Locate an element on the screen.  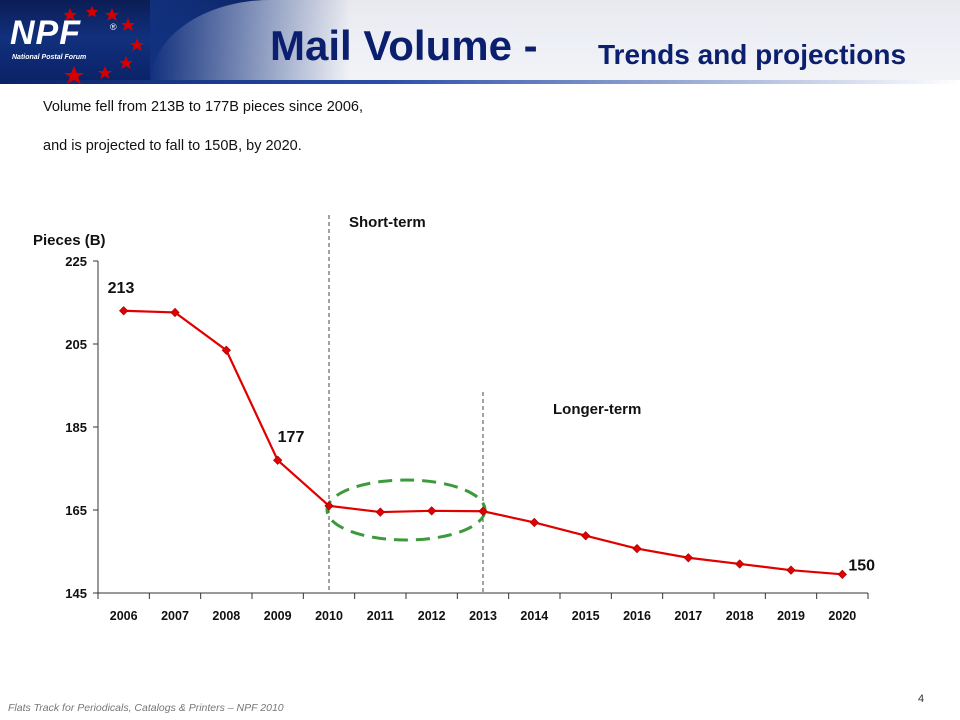
page-title: Mail Volume - is located at coordinates (404, 45).